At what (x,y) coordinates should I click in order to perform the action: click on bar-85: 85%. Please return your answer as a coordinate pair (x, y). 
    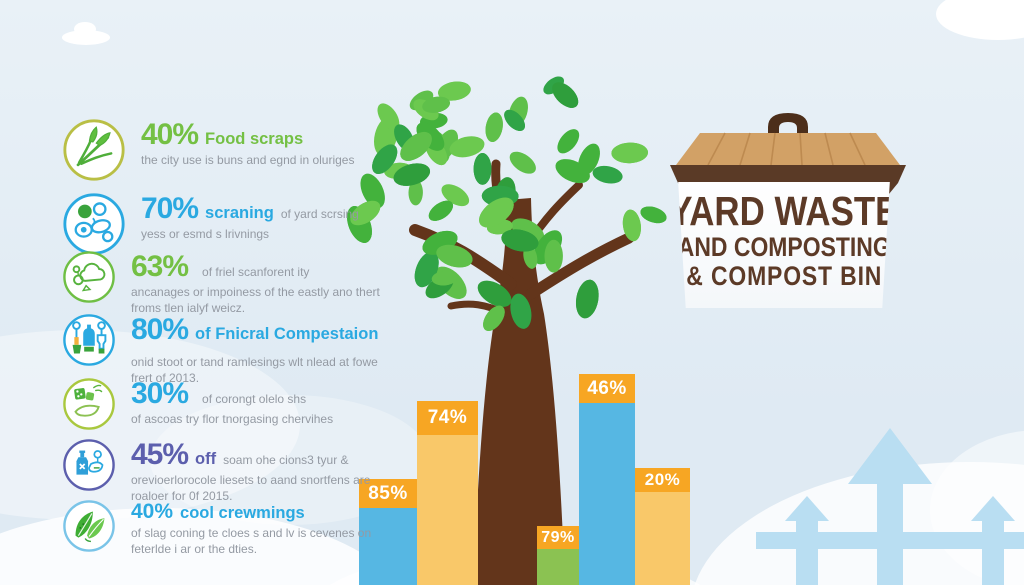
    Looking at the image, I should click on (388, 532).